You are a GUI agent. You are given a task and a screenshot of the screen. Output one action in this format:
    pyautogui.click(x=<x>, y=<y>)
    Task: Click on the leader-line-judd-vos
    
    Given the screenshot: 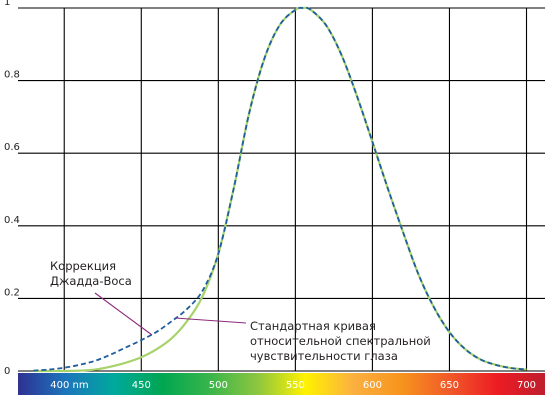 What is the action you would take?
    pyautogui.click(x=123, y=314)
    